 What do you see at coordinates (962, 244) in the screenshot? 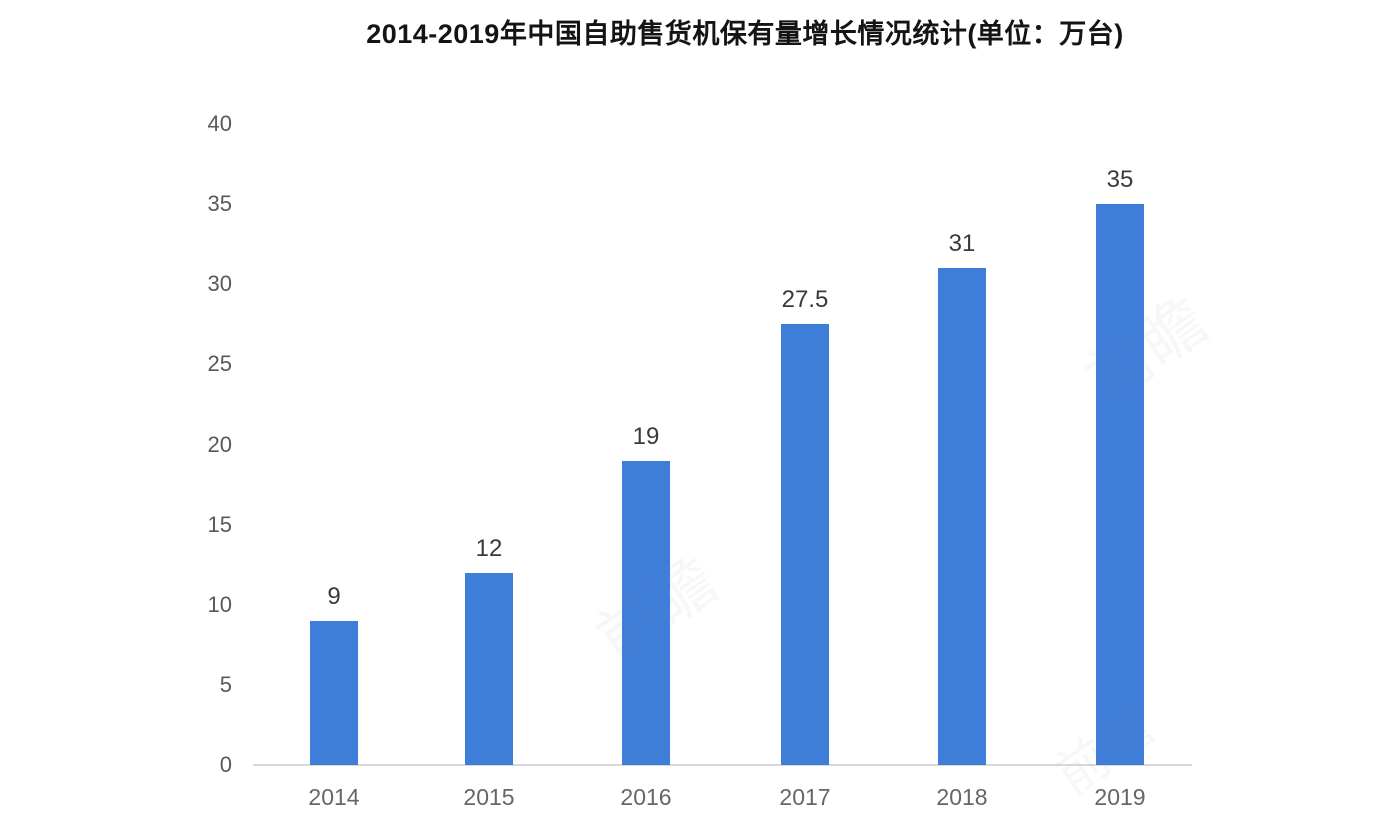
I see `bar-value-label: 31` at bounding box center [962, 244].